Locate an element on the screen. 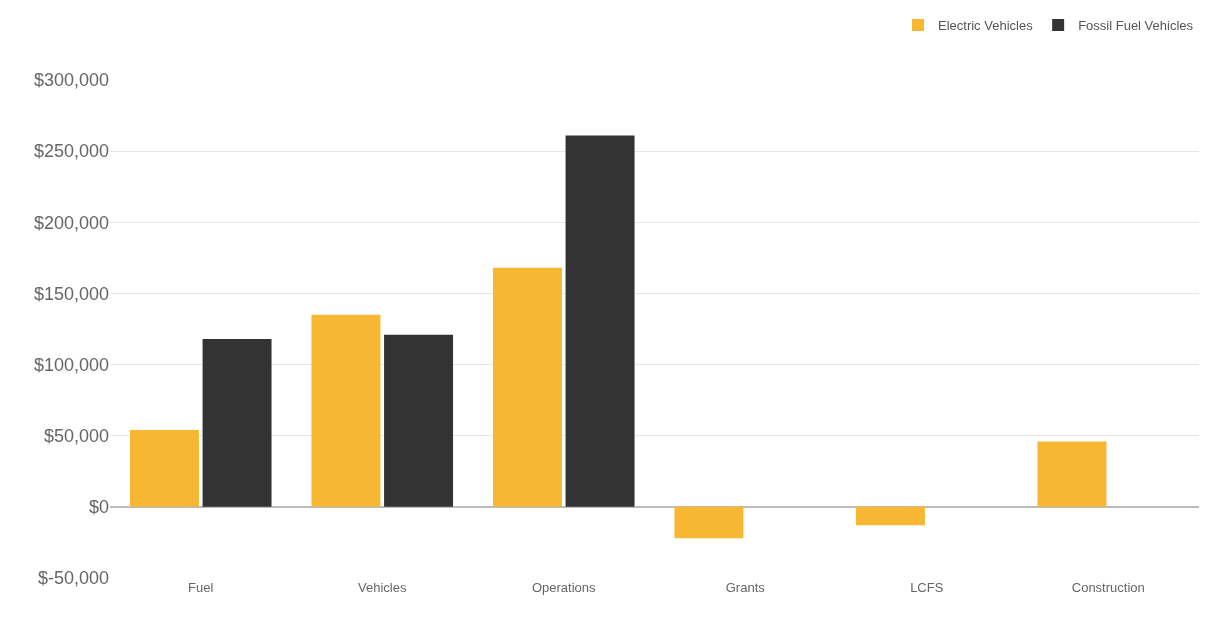 The height and width of the screenshot is (618, 1209). y-tick-label: $300,000 is located at coordinates (71, 80).